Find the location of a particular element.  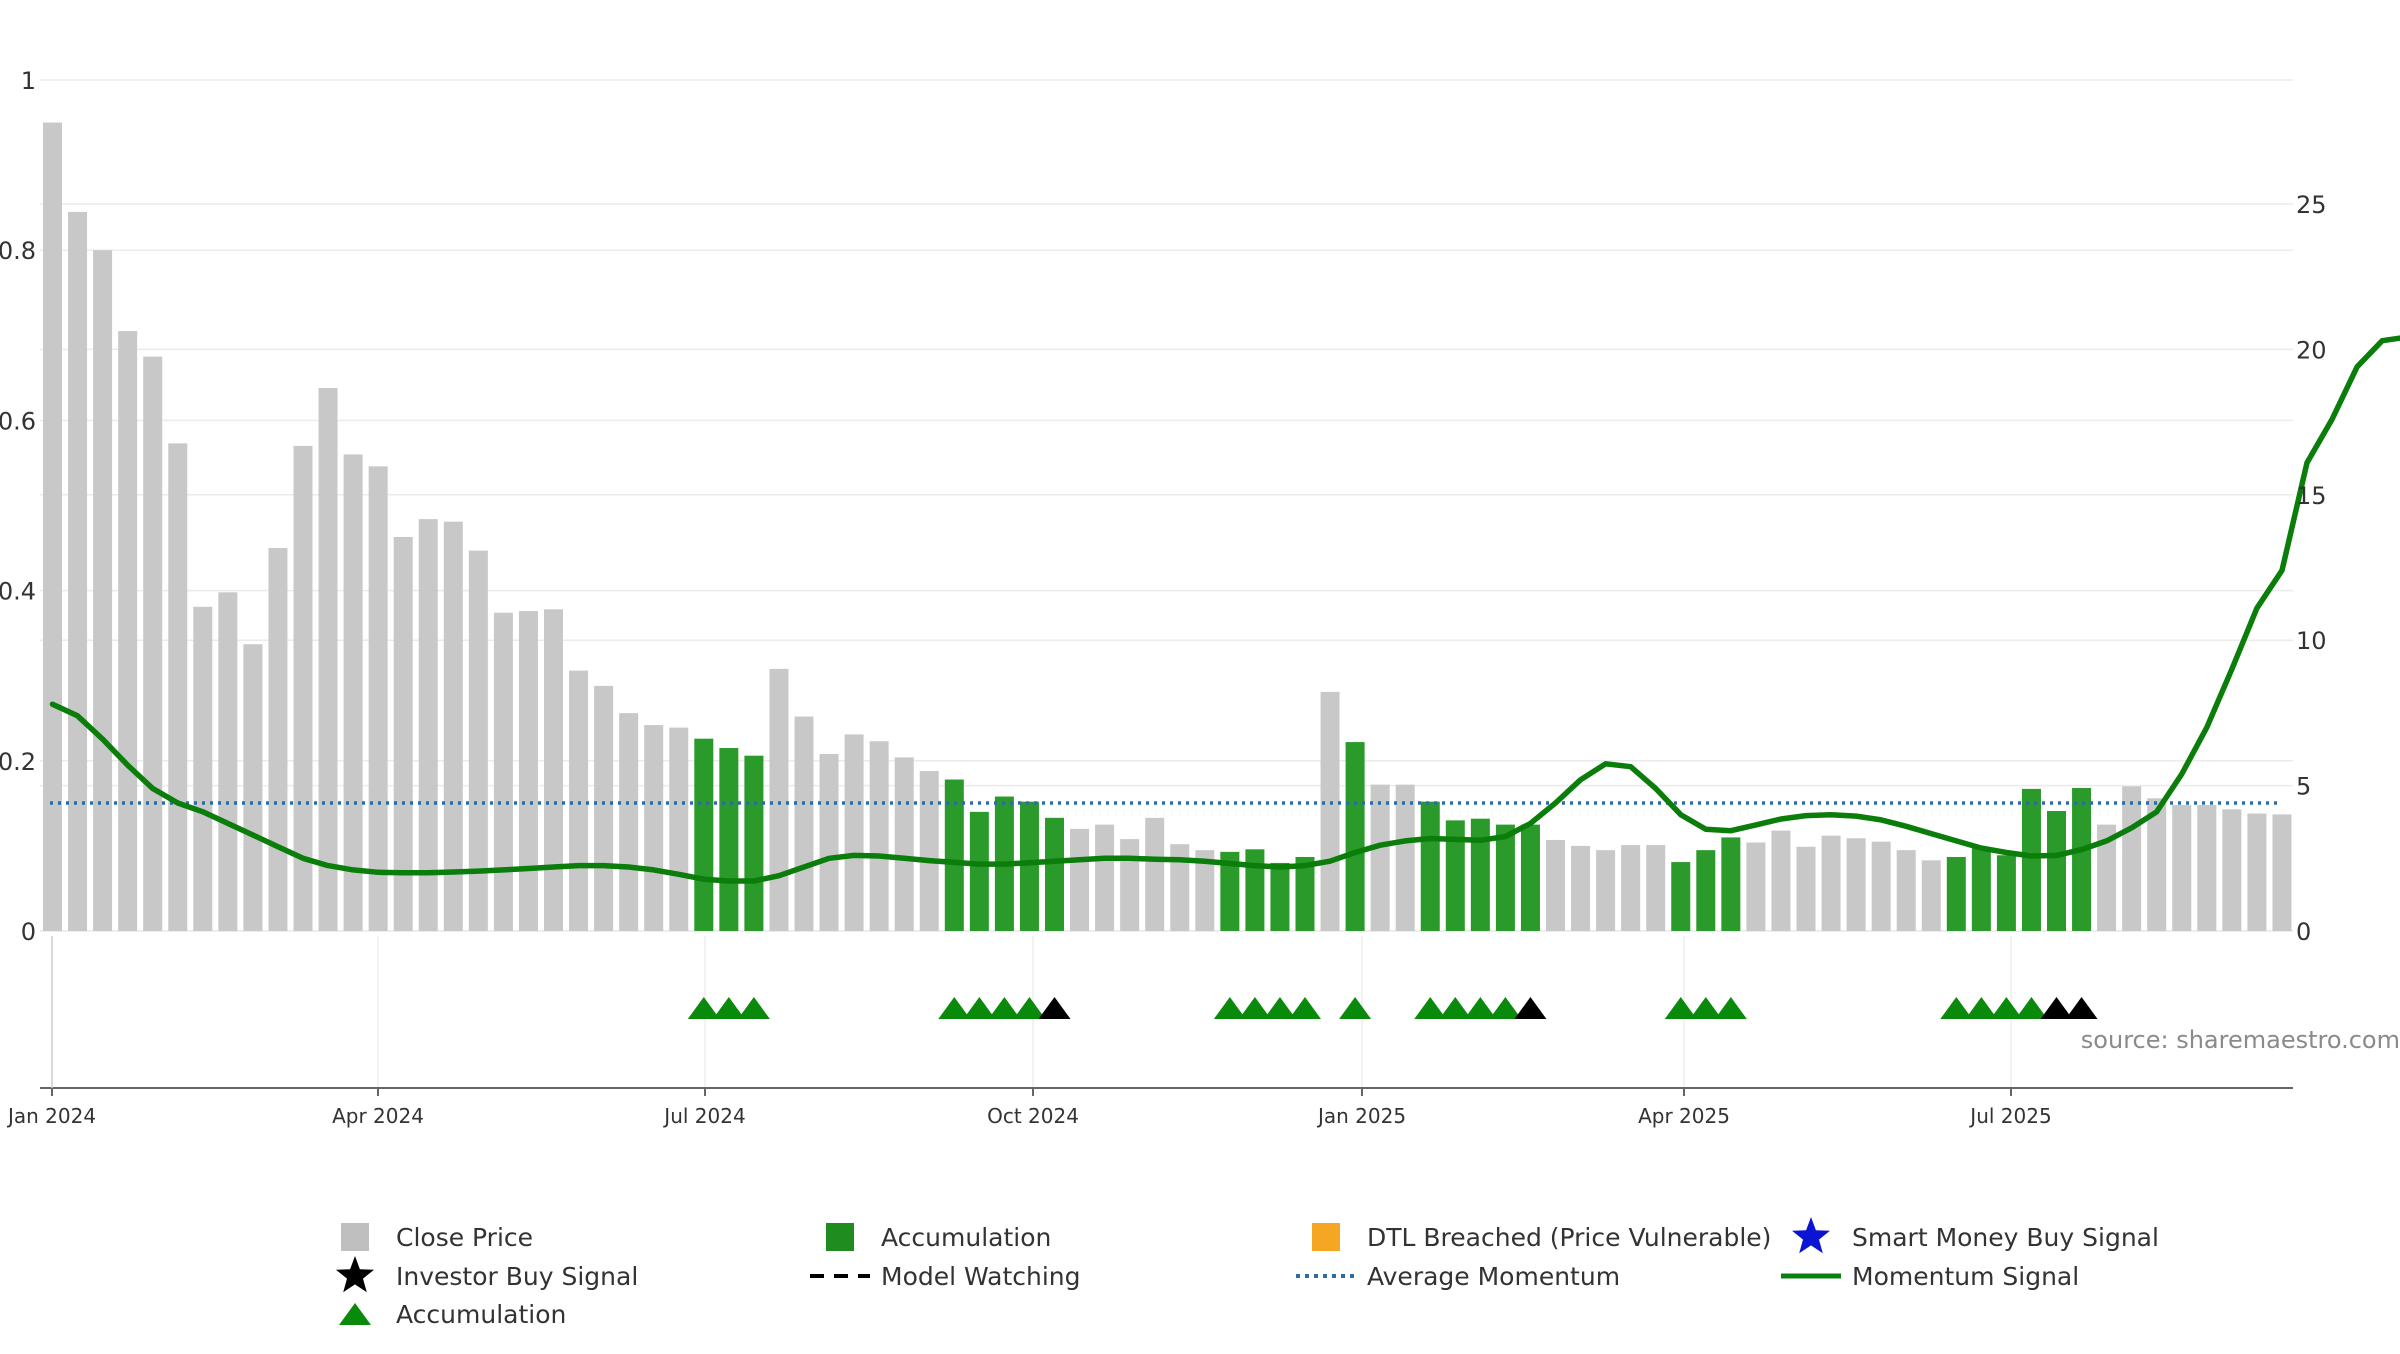

y-right-tick-label: 20 is located at coordinates (2311, 350).